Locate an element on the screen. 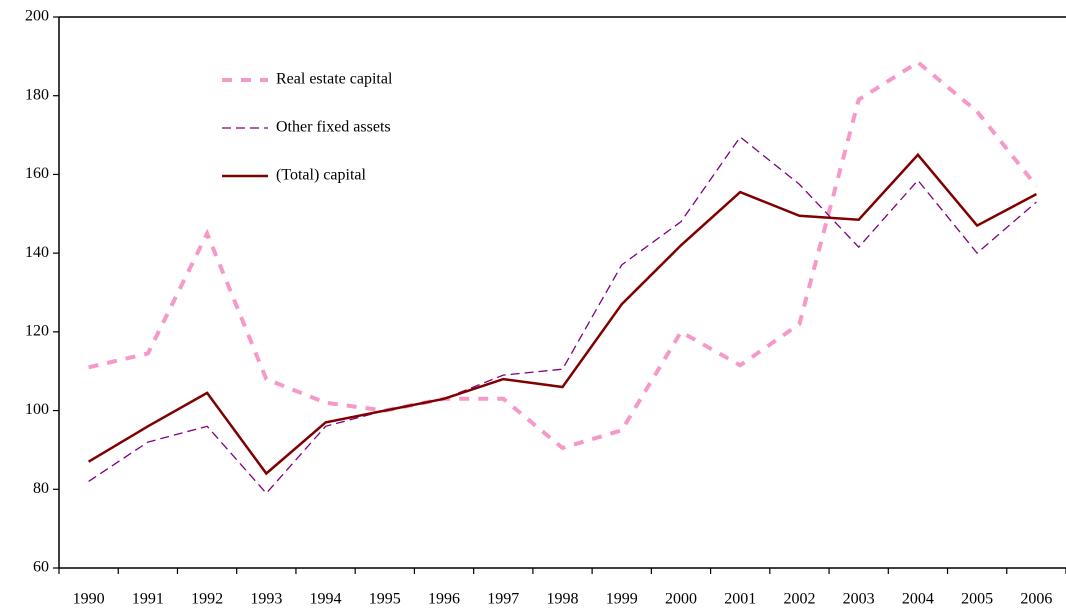 The image size is (1066, 613). x-tick-label: 2000 is located at coordinates (681, 599).